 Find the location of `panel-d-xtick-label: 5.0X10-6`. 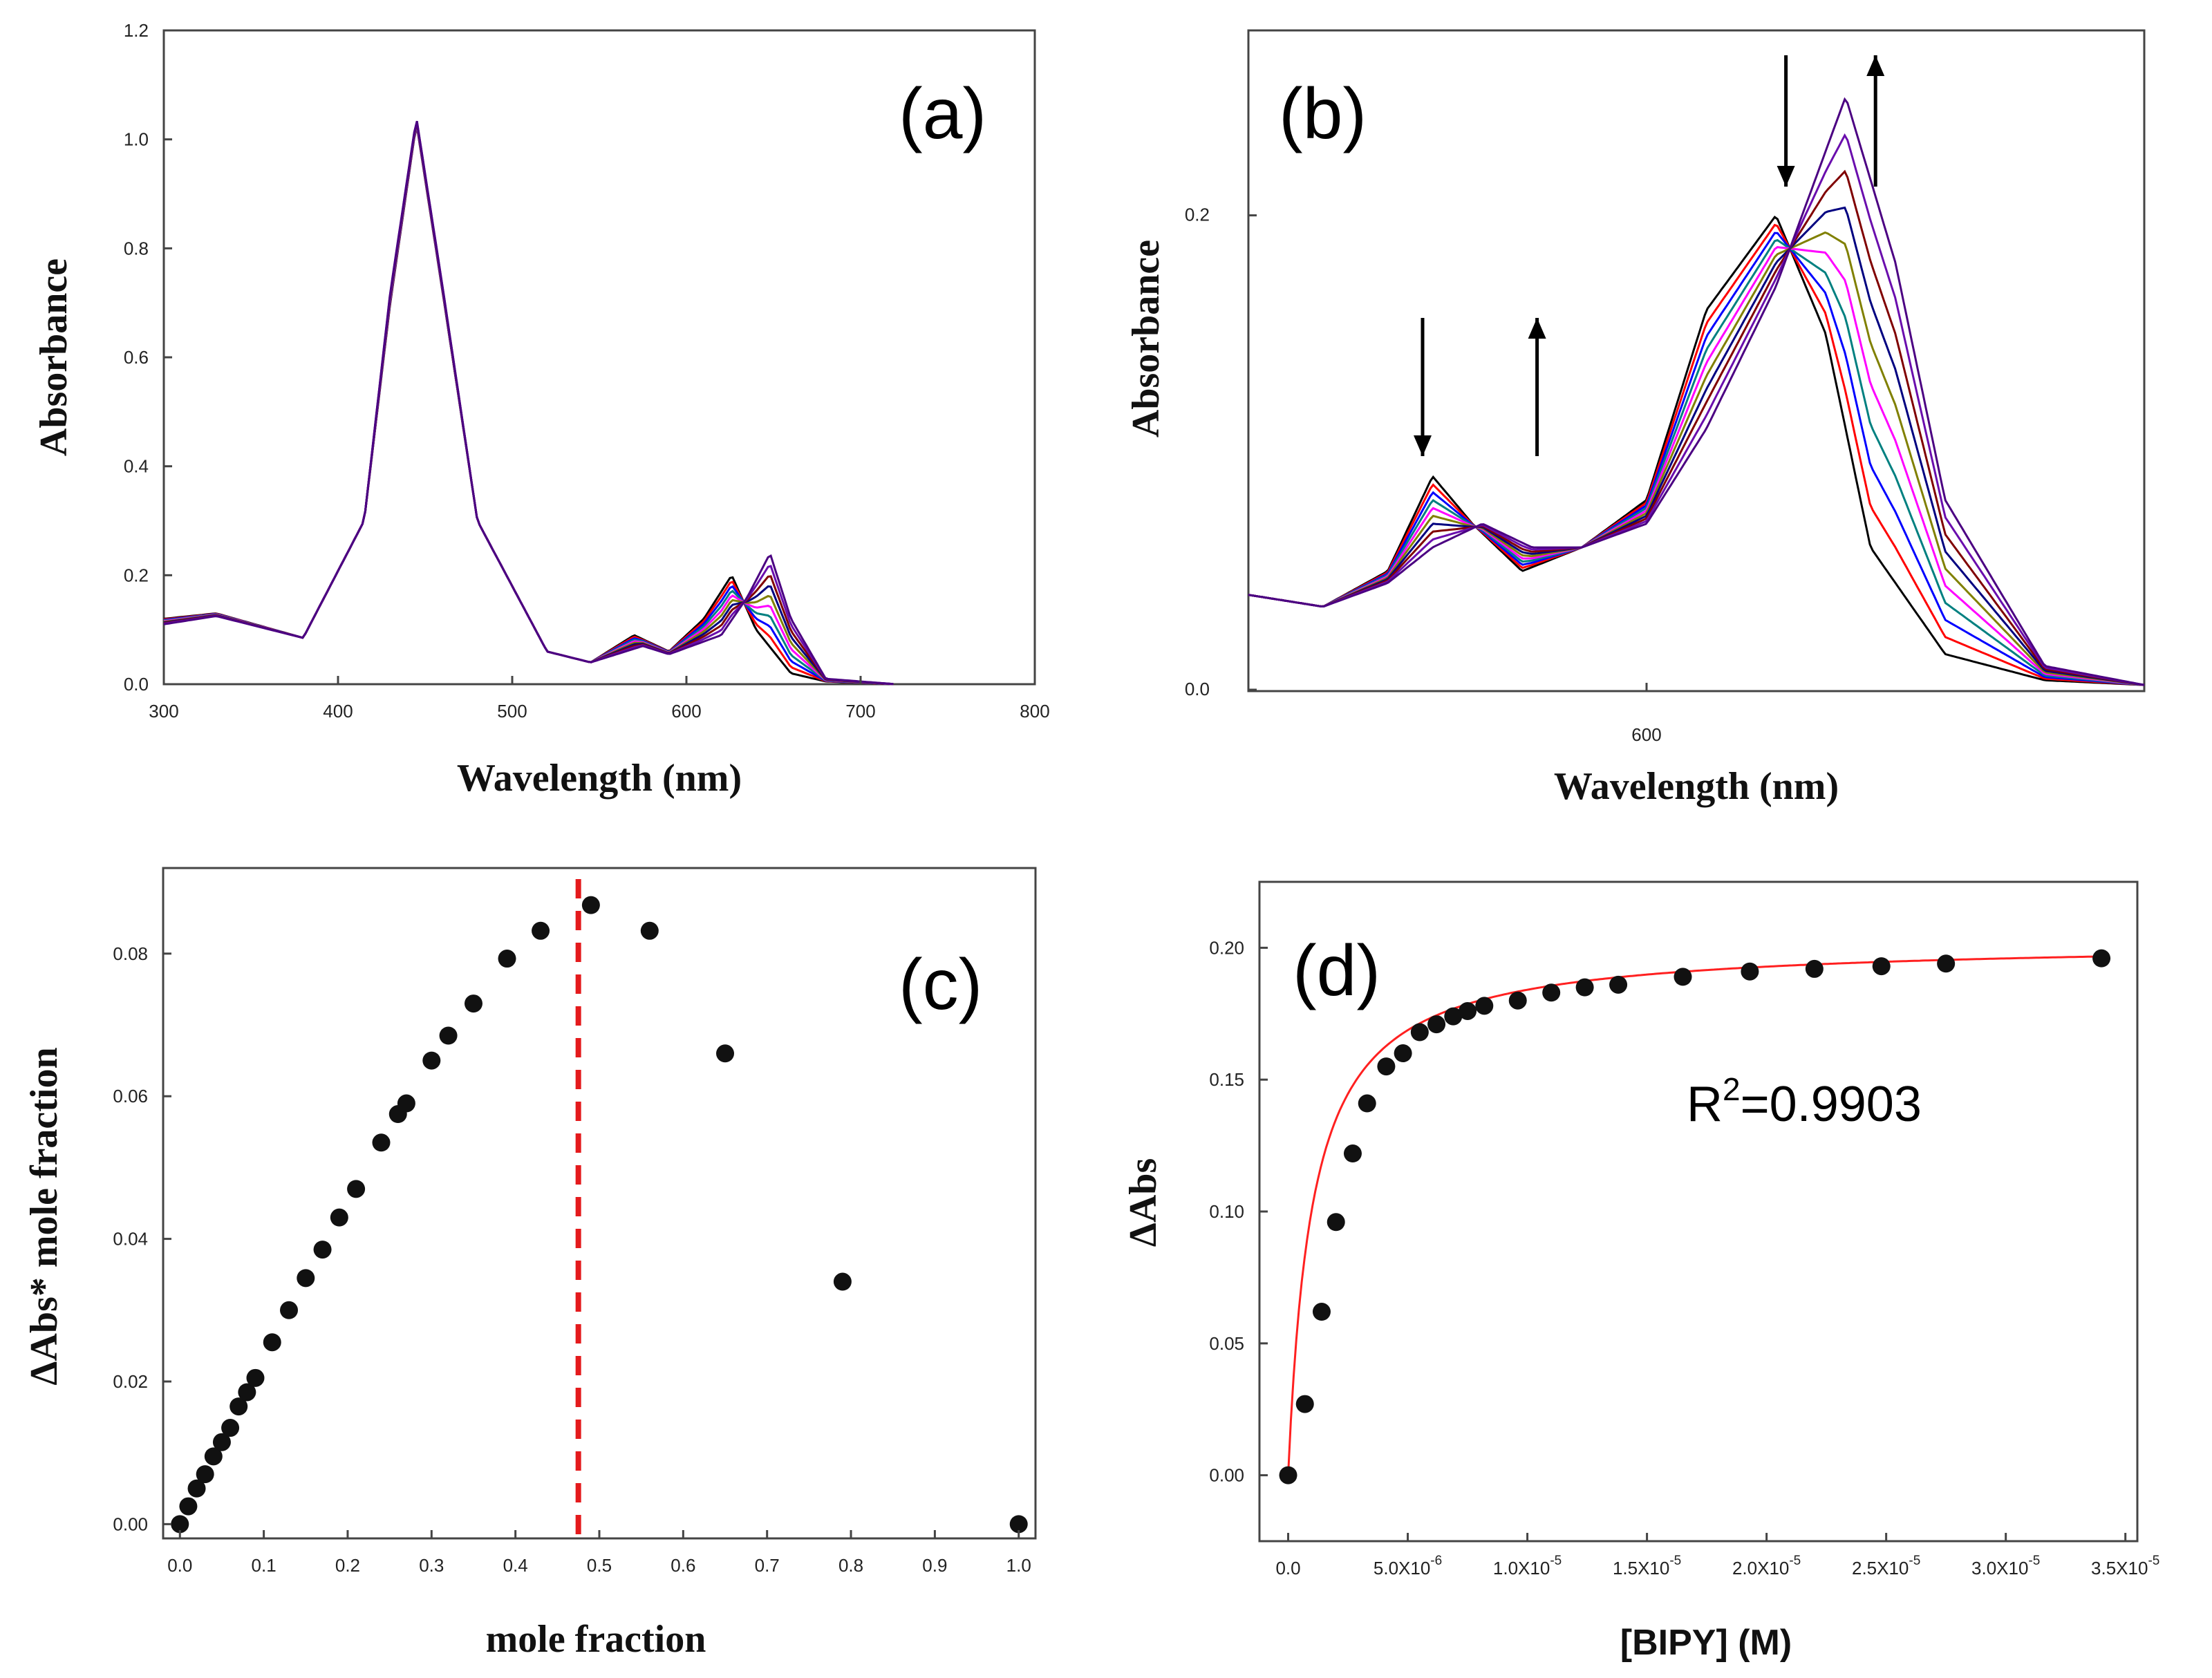

panel-d-xtick-label: 5.0X10-6 is located at coordinates (1408, 1566).